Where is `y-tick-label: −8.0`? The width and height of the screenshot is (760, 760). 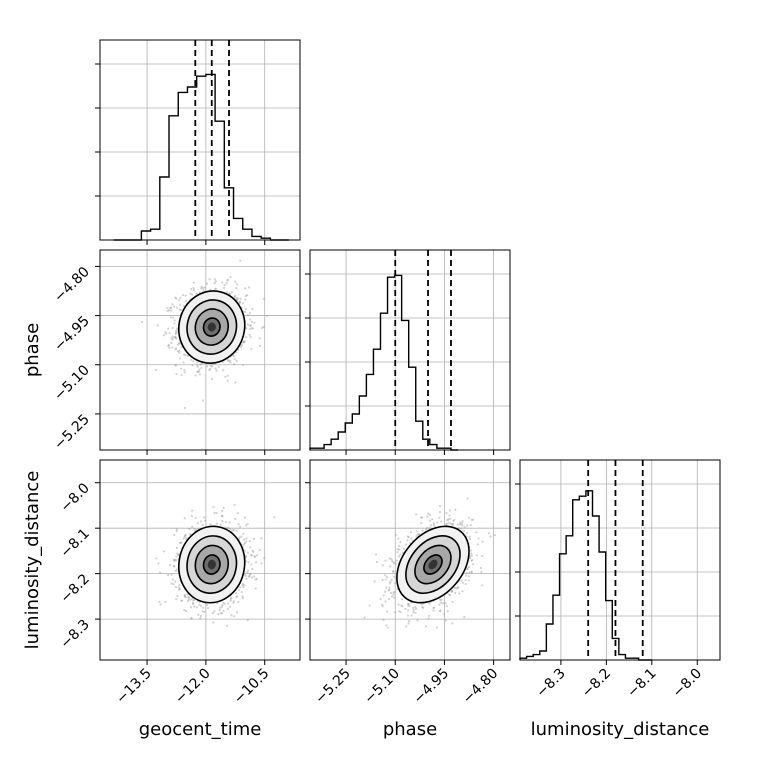
y-tick-label: −8.0 is located at coordinates (74, 497).